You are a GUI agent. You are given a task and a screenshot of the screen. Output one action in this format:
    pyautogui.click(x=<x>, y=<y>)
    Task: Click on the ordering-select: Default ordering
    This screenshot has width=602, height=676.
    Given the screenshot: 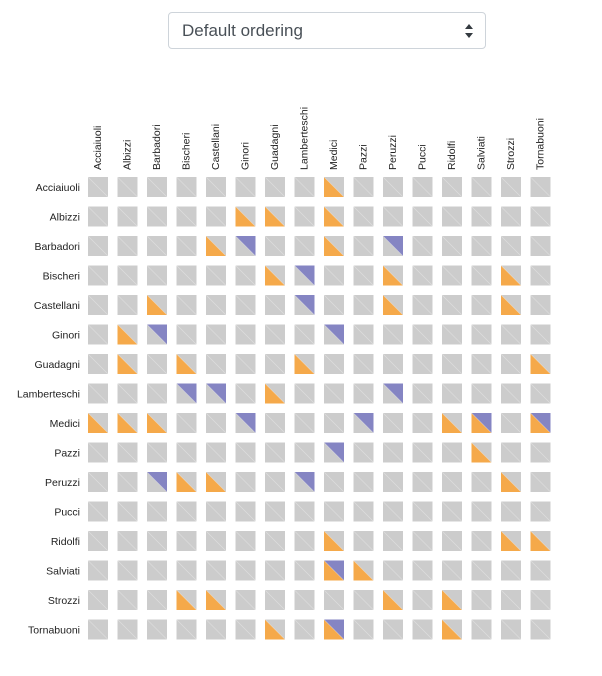 What is the action you would take?
    pyautogui.click(x=327, y=30)
    